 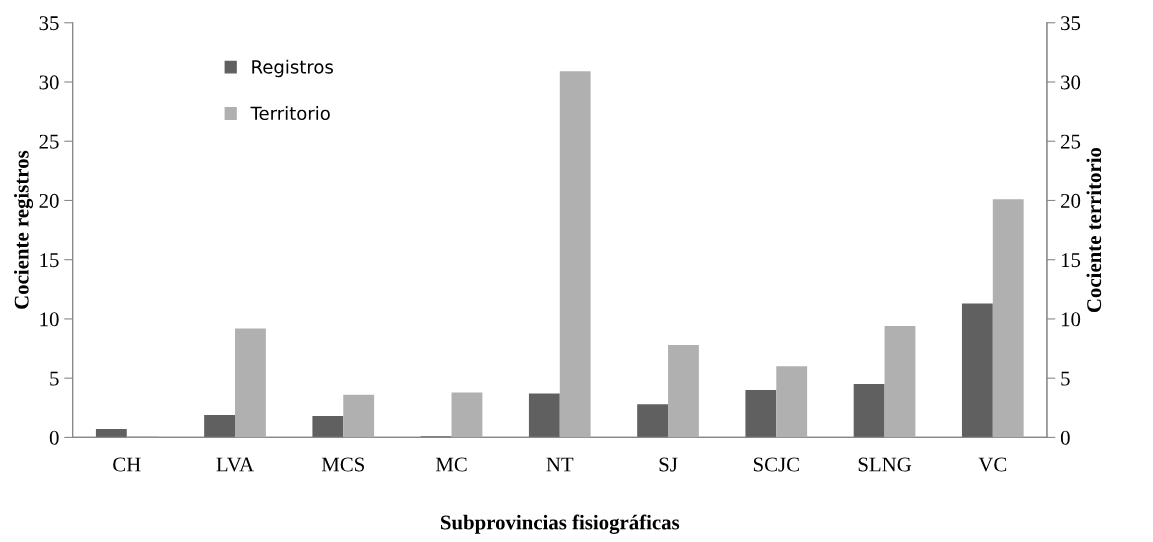 What do you see at coordinates (1071, 141) in the screenshot?
I see `y2-tick-label: 25` at bounding box center [1071, 141].